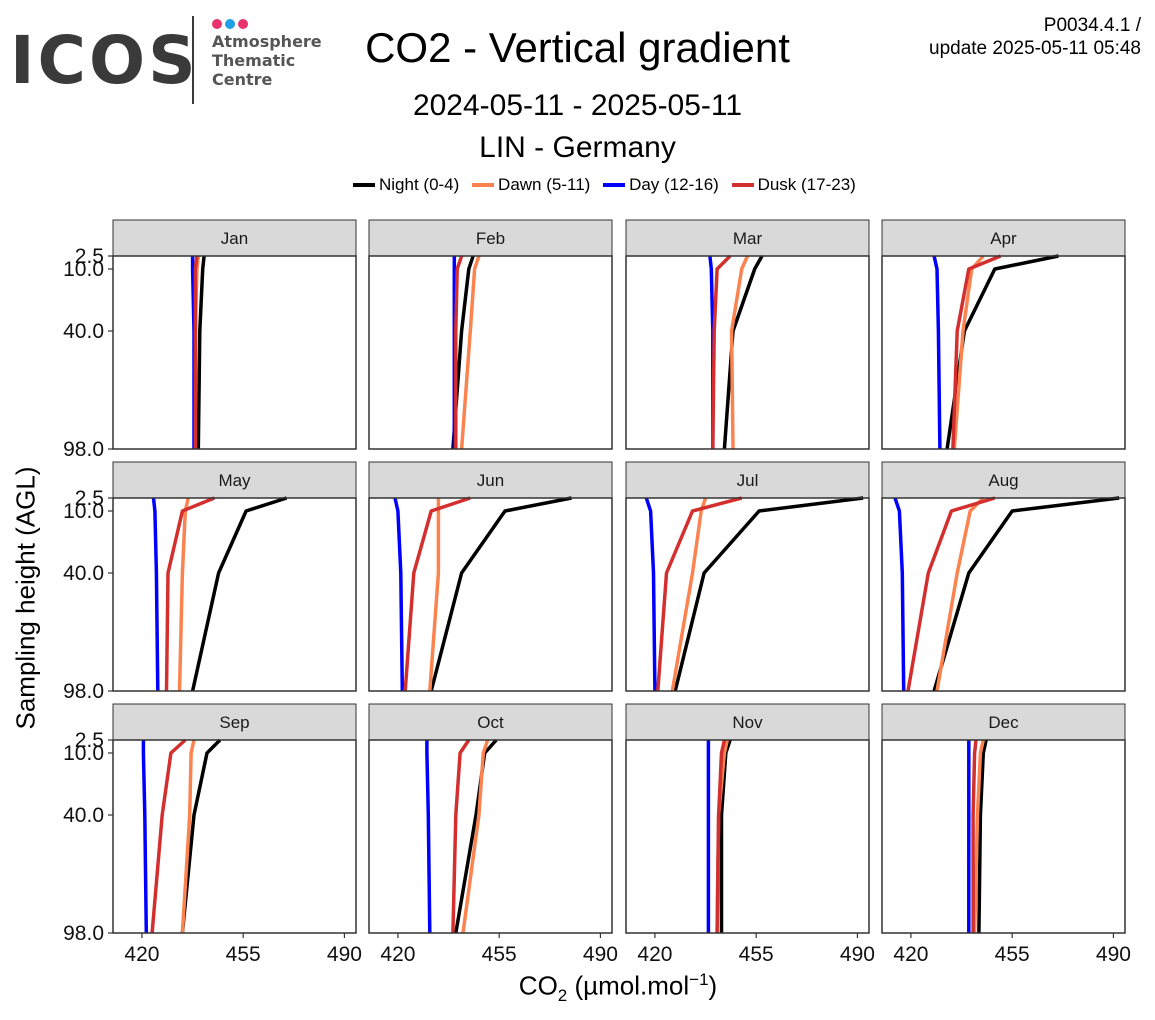  I want to click on legend-item-day: Day (12-16), so click(661, 185).